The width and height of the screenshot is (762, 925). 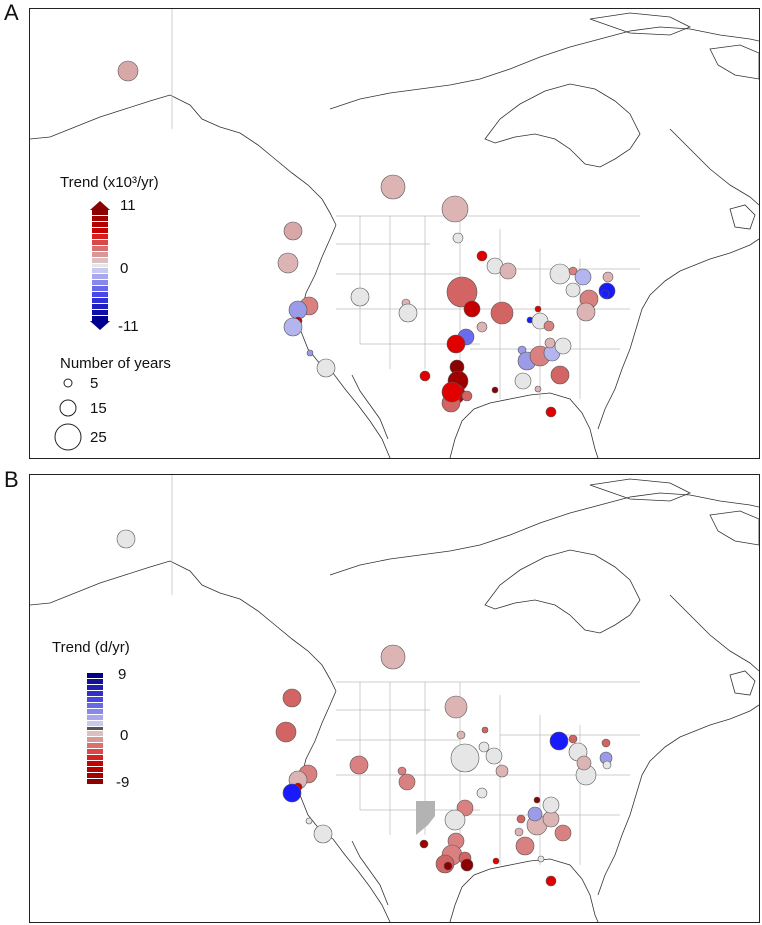 I want to click on size-15-circle, so click(x=68, y=408).